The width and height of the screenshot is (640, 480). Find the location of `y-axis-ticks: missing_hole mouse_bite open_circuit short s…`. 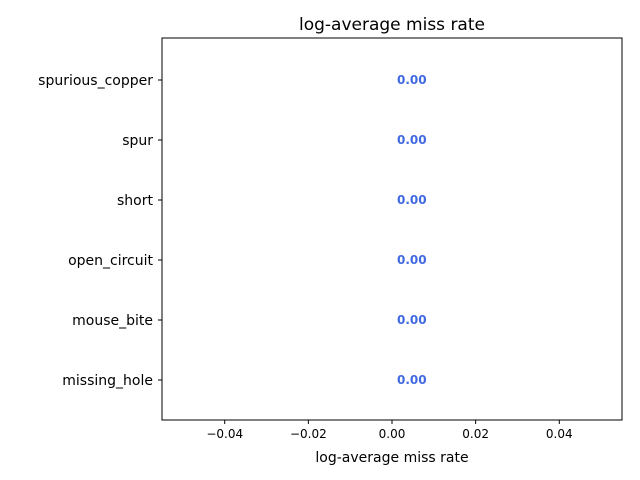

y-axis-ticks: missing_hole mouse_bite open_circuit short s… is located at coordinates (100, 231).